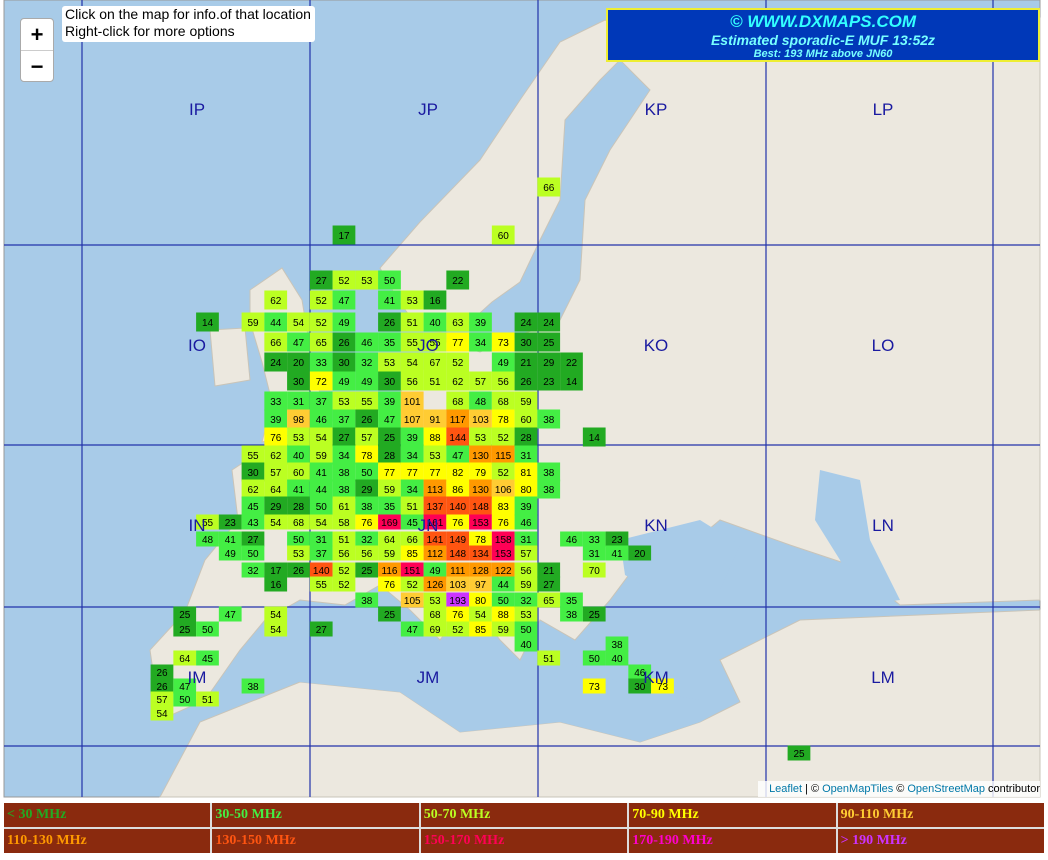 The image size is (1048, 860). What do you see at coordinates (858, 789) in the screenshot?
I see `link: OpenMapTiles` at bounding box center [858, 789].